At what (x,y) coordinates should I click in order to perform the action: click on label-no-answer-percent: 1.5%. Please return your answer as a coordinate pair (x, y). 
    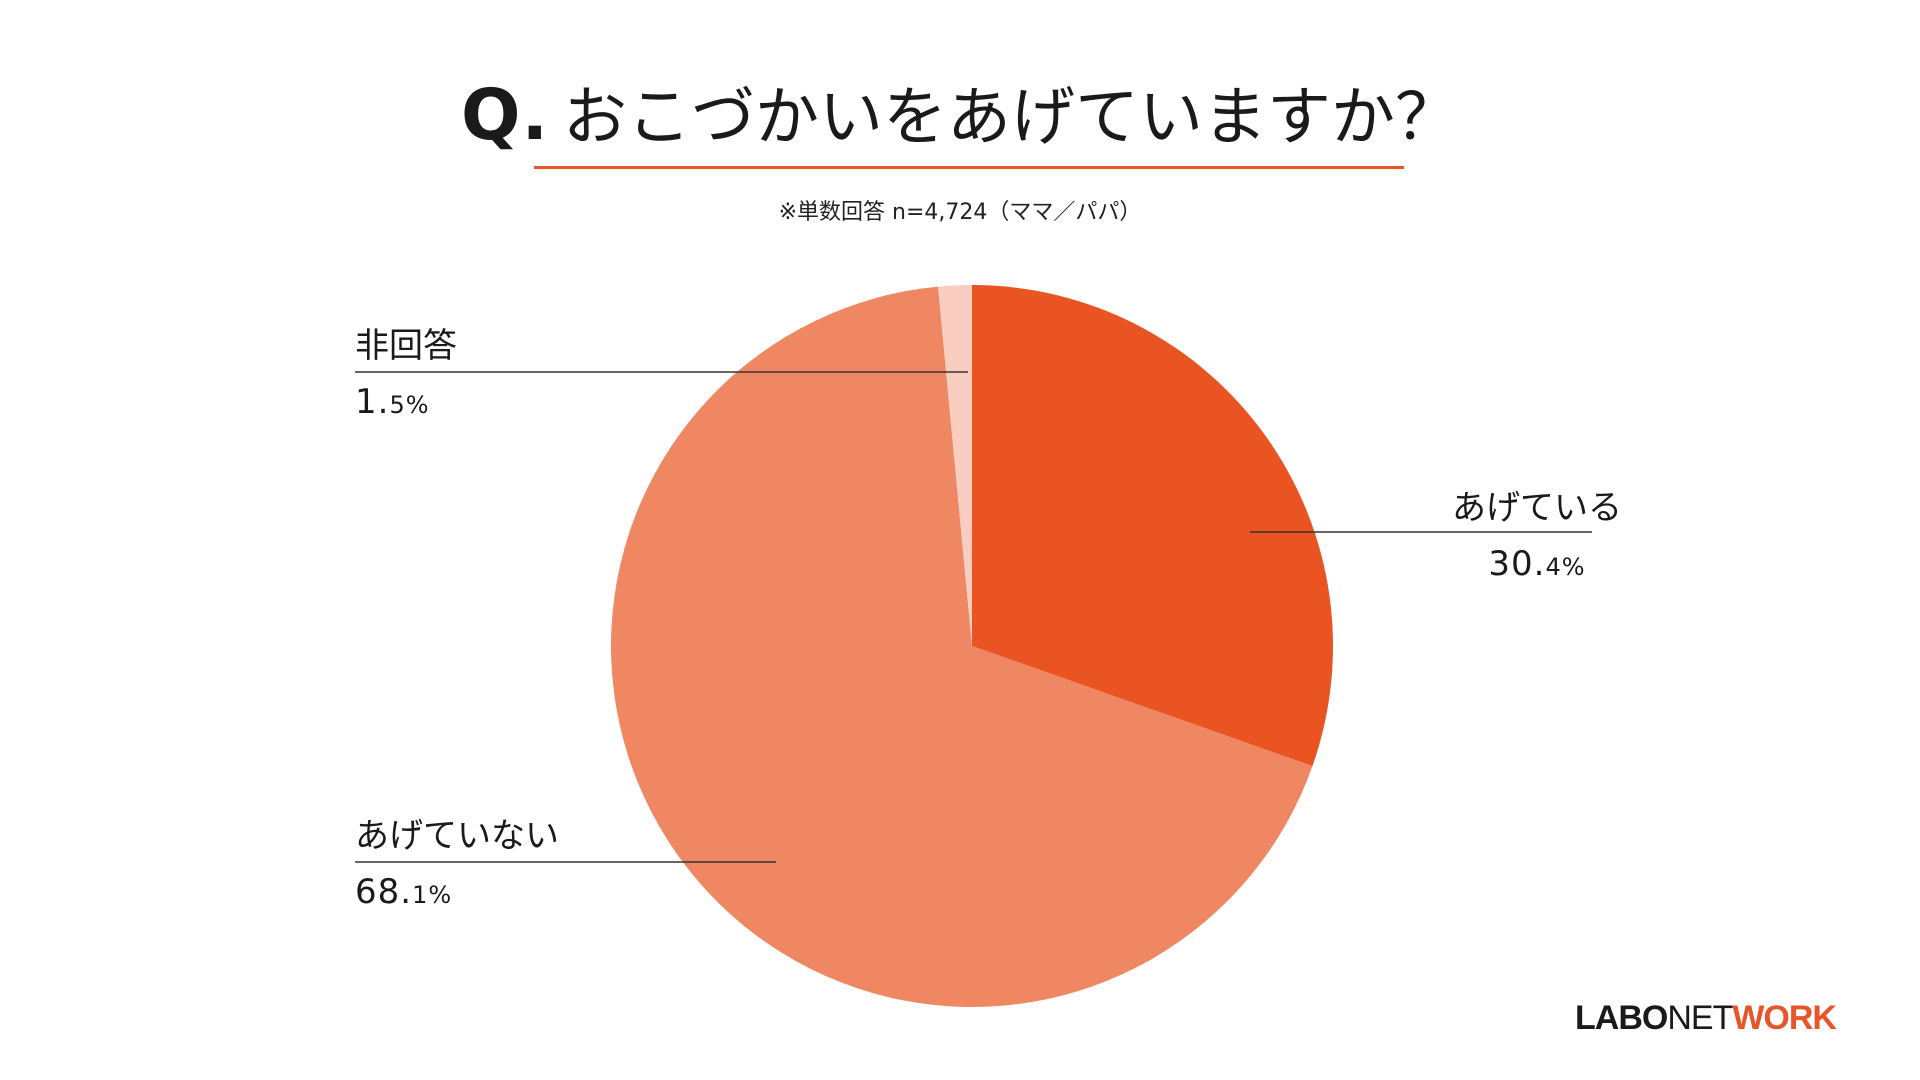
    Looking at the image, I should click on (392, 402).